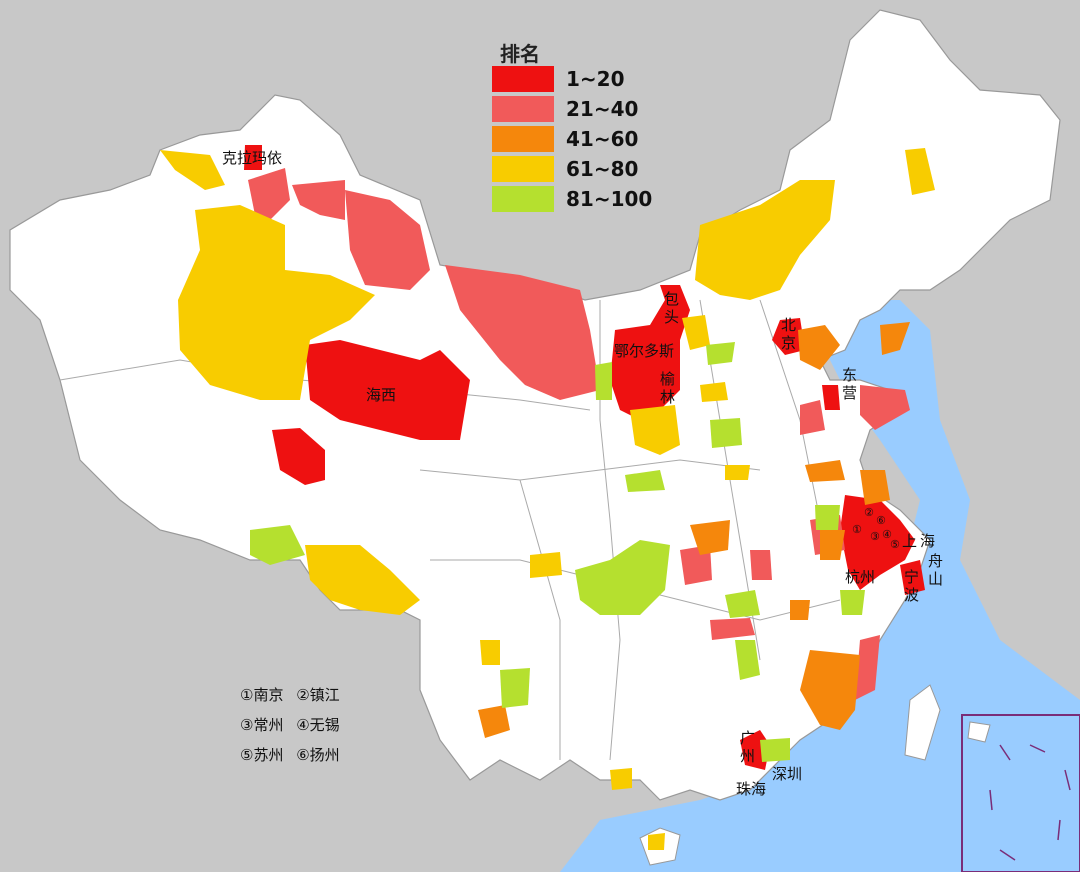 Image resolution: width=1080 pixels, height=872 pixels. What do you see at coordinates (927, 541) in the screenshot?
I see `label-shanghai-2: 海` at bounding box center [927, 541].